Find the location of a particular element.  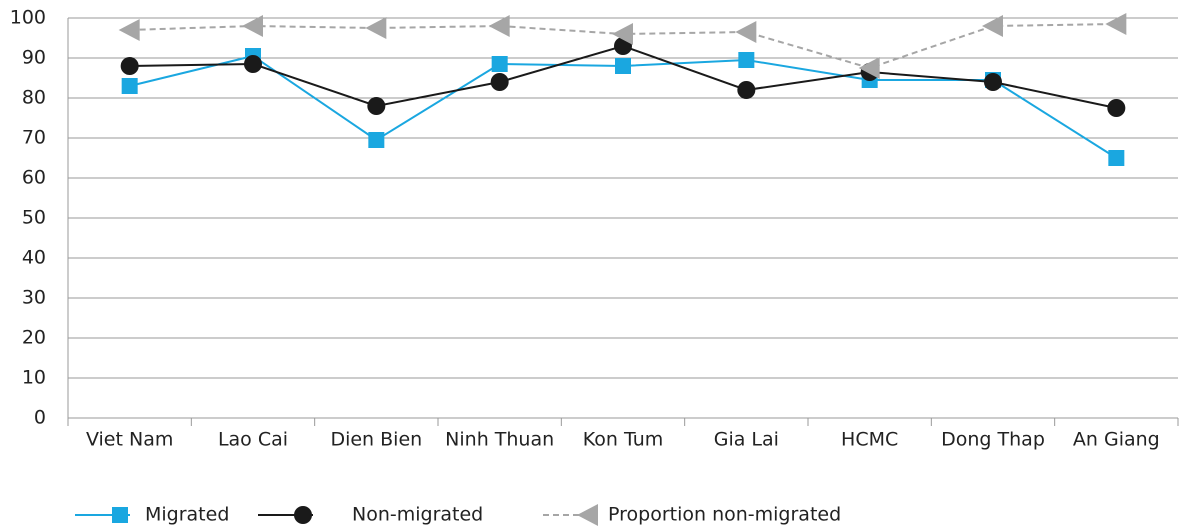

x-tick-label: Dien Bien is located at coordinates (376, 440).